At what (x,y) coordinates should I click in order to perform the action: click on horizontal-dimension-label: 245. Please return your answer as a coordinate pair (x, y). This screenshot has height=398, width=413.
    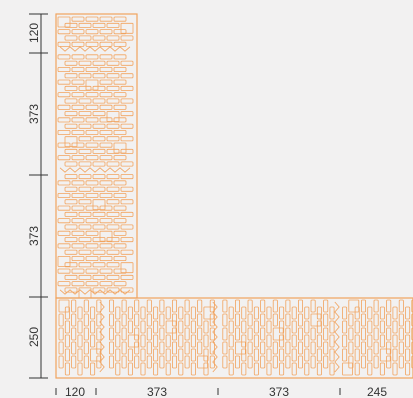
    Looking at the image, I should click on (377, 391).